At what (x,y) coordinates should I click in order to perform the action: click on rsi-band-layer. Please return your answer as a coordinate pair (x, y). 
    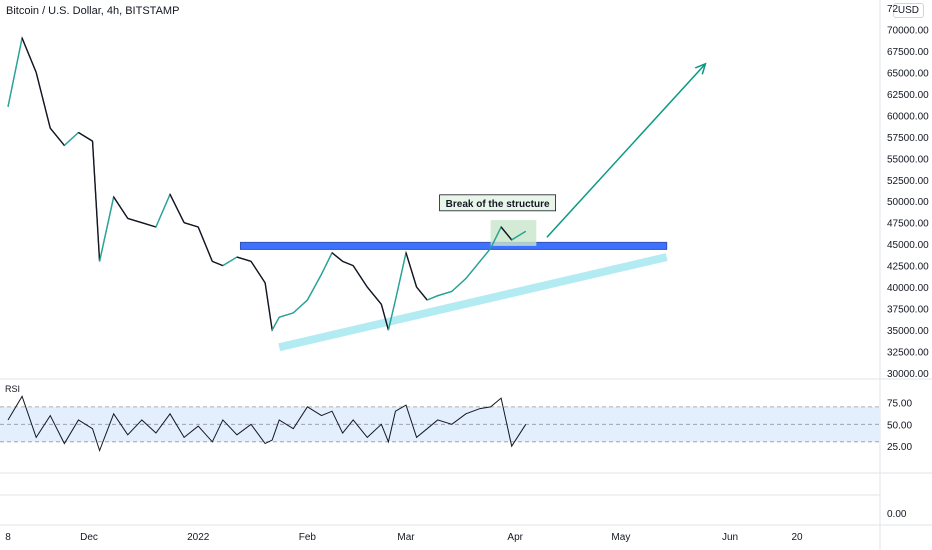
    Looking at the image, I should click on (440, 424).